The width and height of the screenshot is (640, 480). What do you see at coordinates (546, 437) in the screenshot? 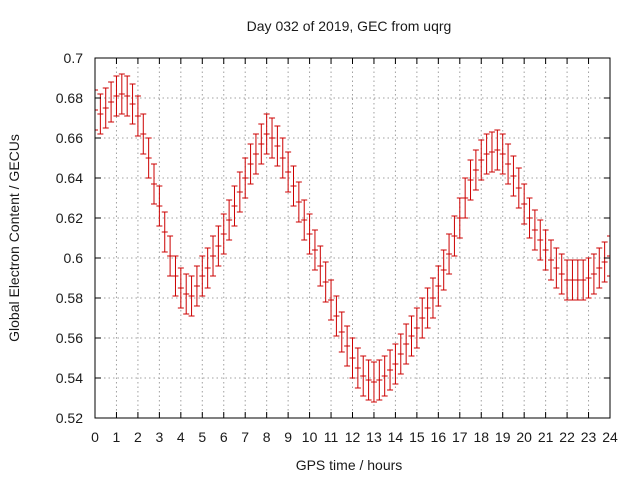
I see `x-tick-label: 21` at bounding box center [546, 437].